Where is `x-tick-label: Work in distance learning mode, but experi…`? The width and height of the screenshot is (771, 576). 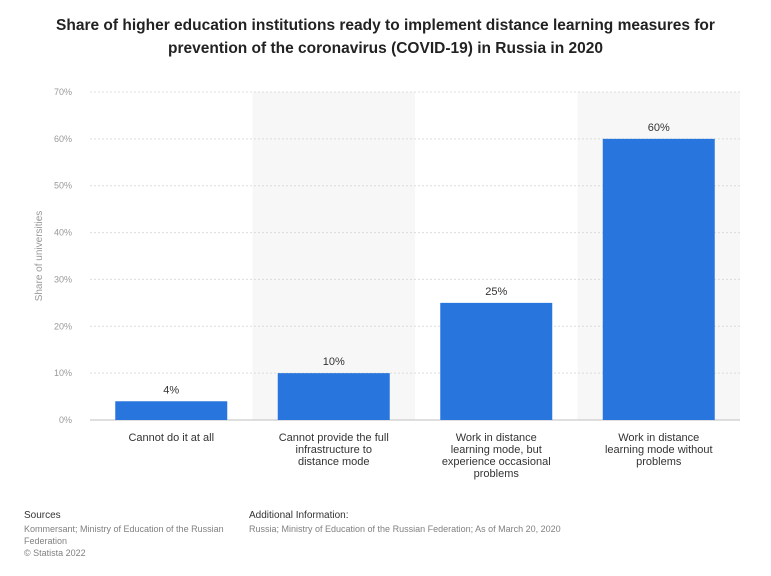
x-tick-label: Work in distance learning mode, but experi… is located at coordinates (496, 456).